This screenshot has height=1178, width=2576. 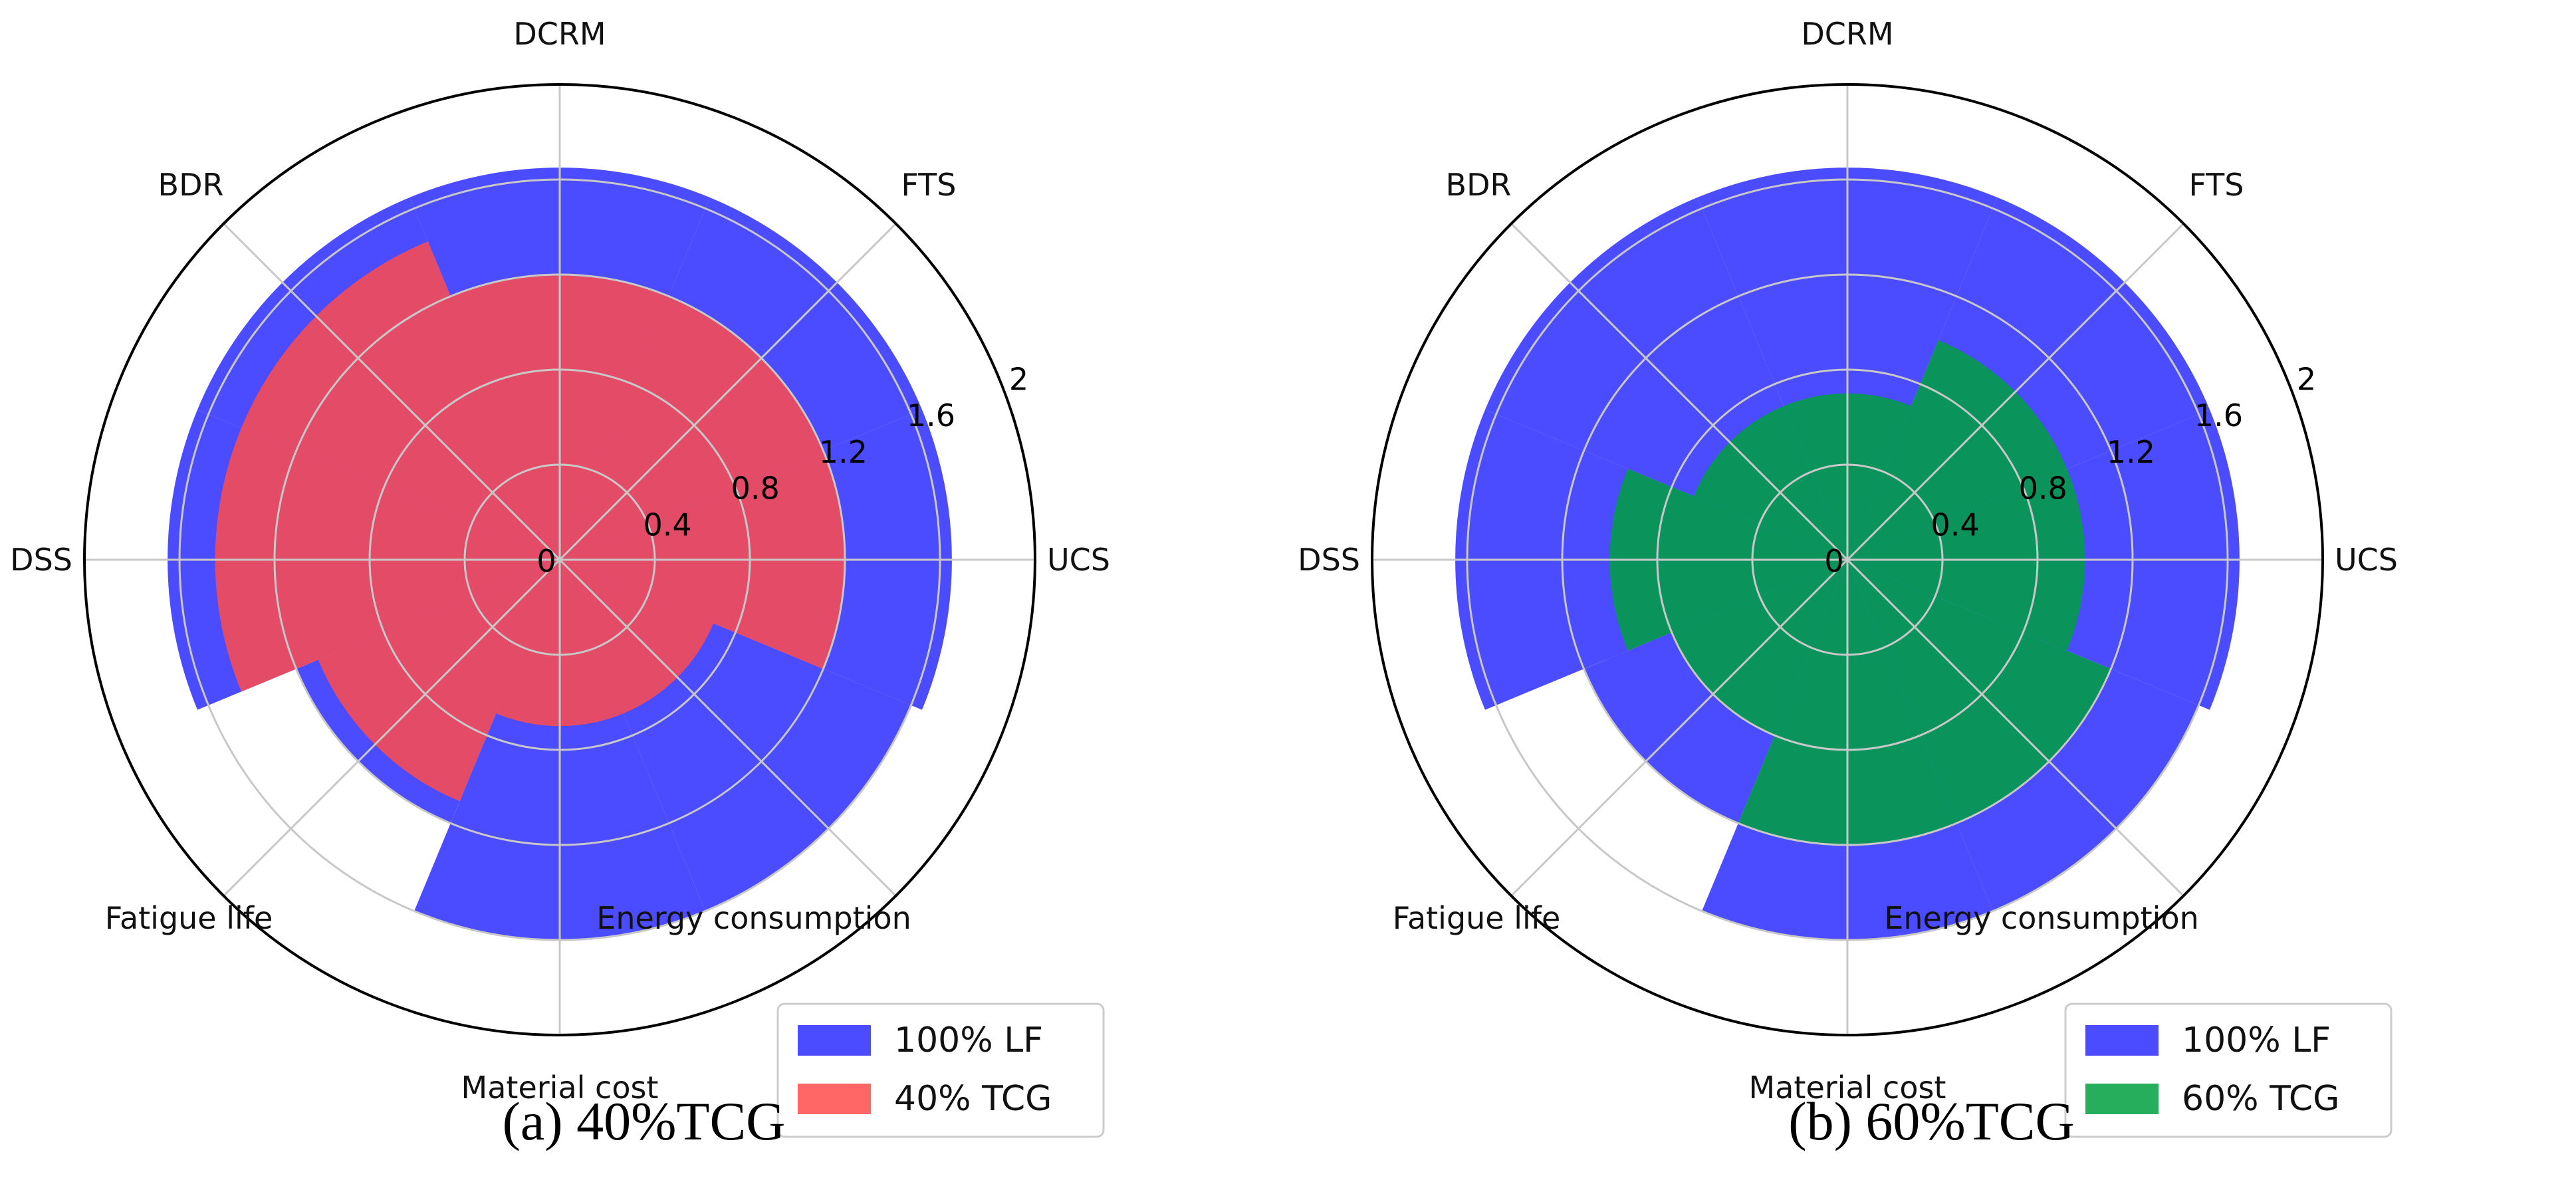 I want to click on legend-label: 60% TCG, so click(x=2260, y=1099).